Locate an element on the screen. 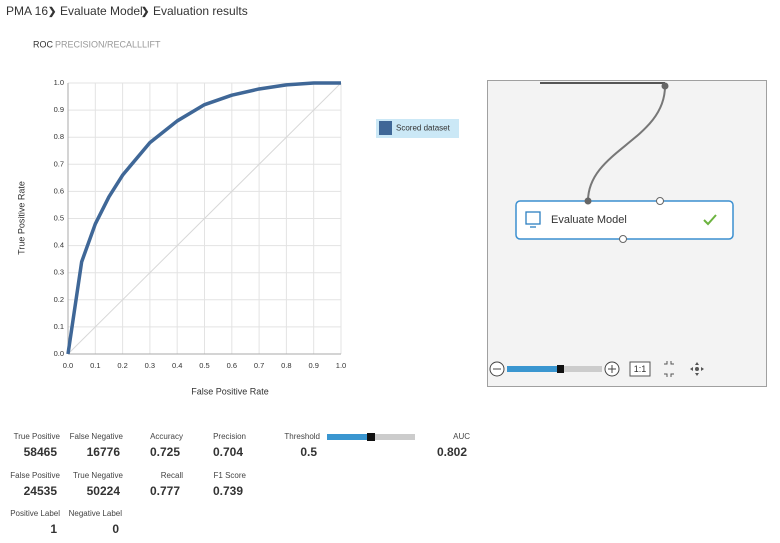  pan-button is located at coordinates (697, 369).